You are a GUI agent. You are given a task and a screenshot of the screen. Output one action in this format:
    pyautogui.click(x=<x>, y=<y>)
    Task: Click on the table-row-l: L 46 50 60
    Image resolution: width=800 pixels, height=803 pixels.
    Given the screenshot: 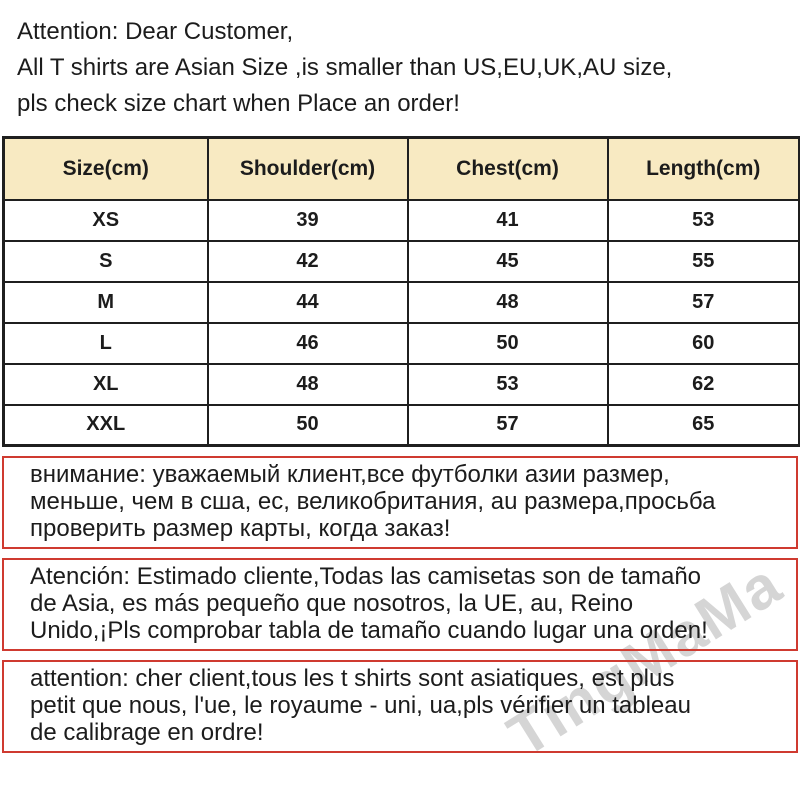 What is the action you would take?
    pyautogui.click(x=401, y=343)
    